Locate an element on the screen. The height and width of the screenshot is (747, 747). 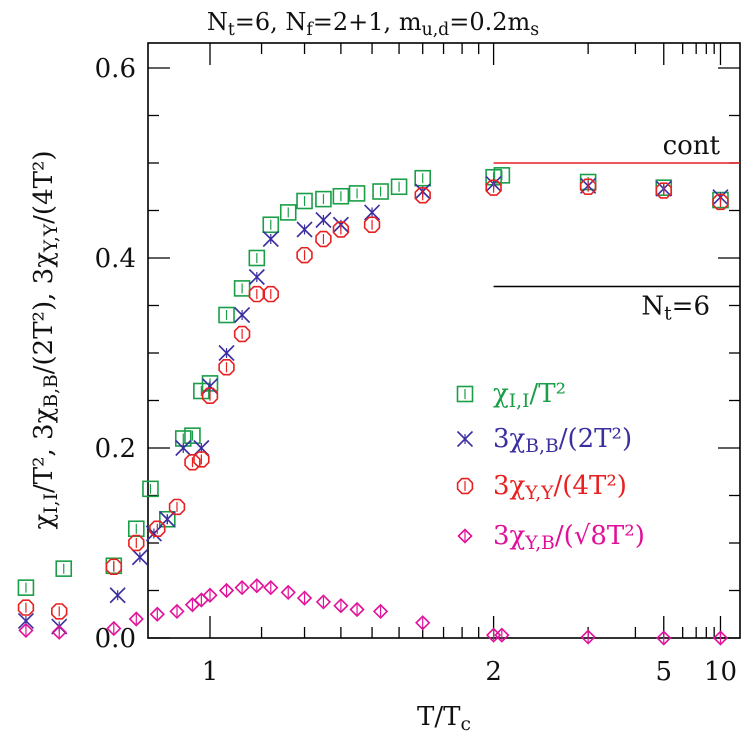
x-tick: 2 is located at coordinates (493, 365).